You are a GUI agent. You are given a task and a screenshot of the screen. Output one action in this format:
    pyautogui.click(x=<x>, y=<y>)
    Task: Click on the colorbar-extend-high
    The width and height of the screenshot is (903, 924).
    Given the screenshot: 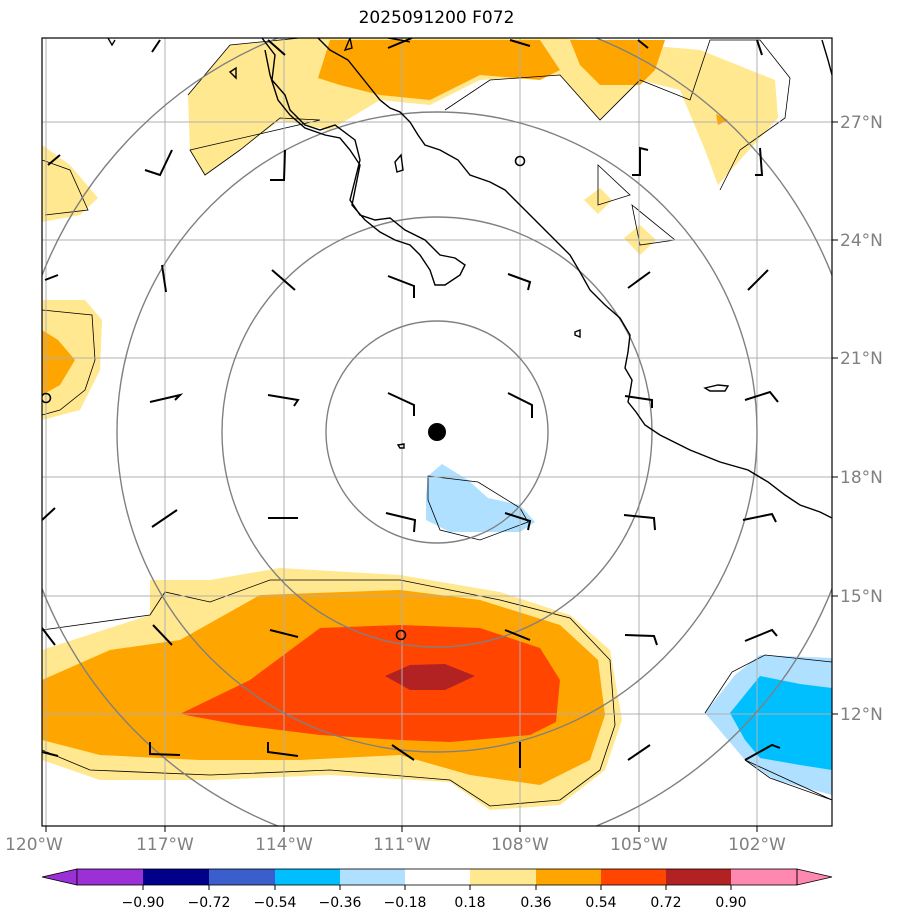 What is the action you would take?
    pyautogui.click(x=814, y=877)
    